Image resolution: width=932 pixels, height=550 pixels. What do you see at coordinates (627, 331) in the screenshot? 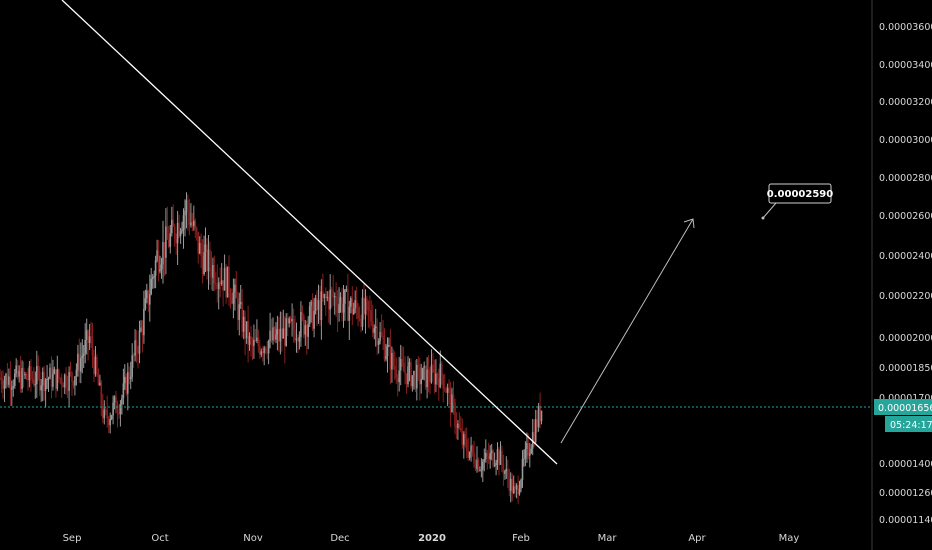
I see `projection-arrow` at bounding box center [627, 331].